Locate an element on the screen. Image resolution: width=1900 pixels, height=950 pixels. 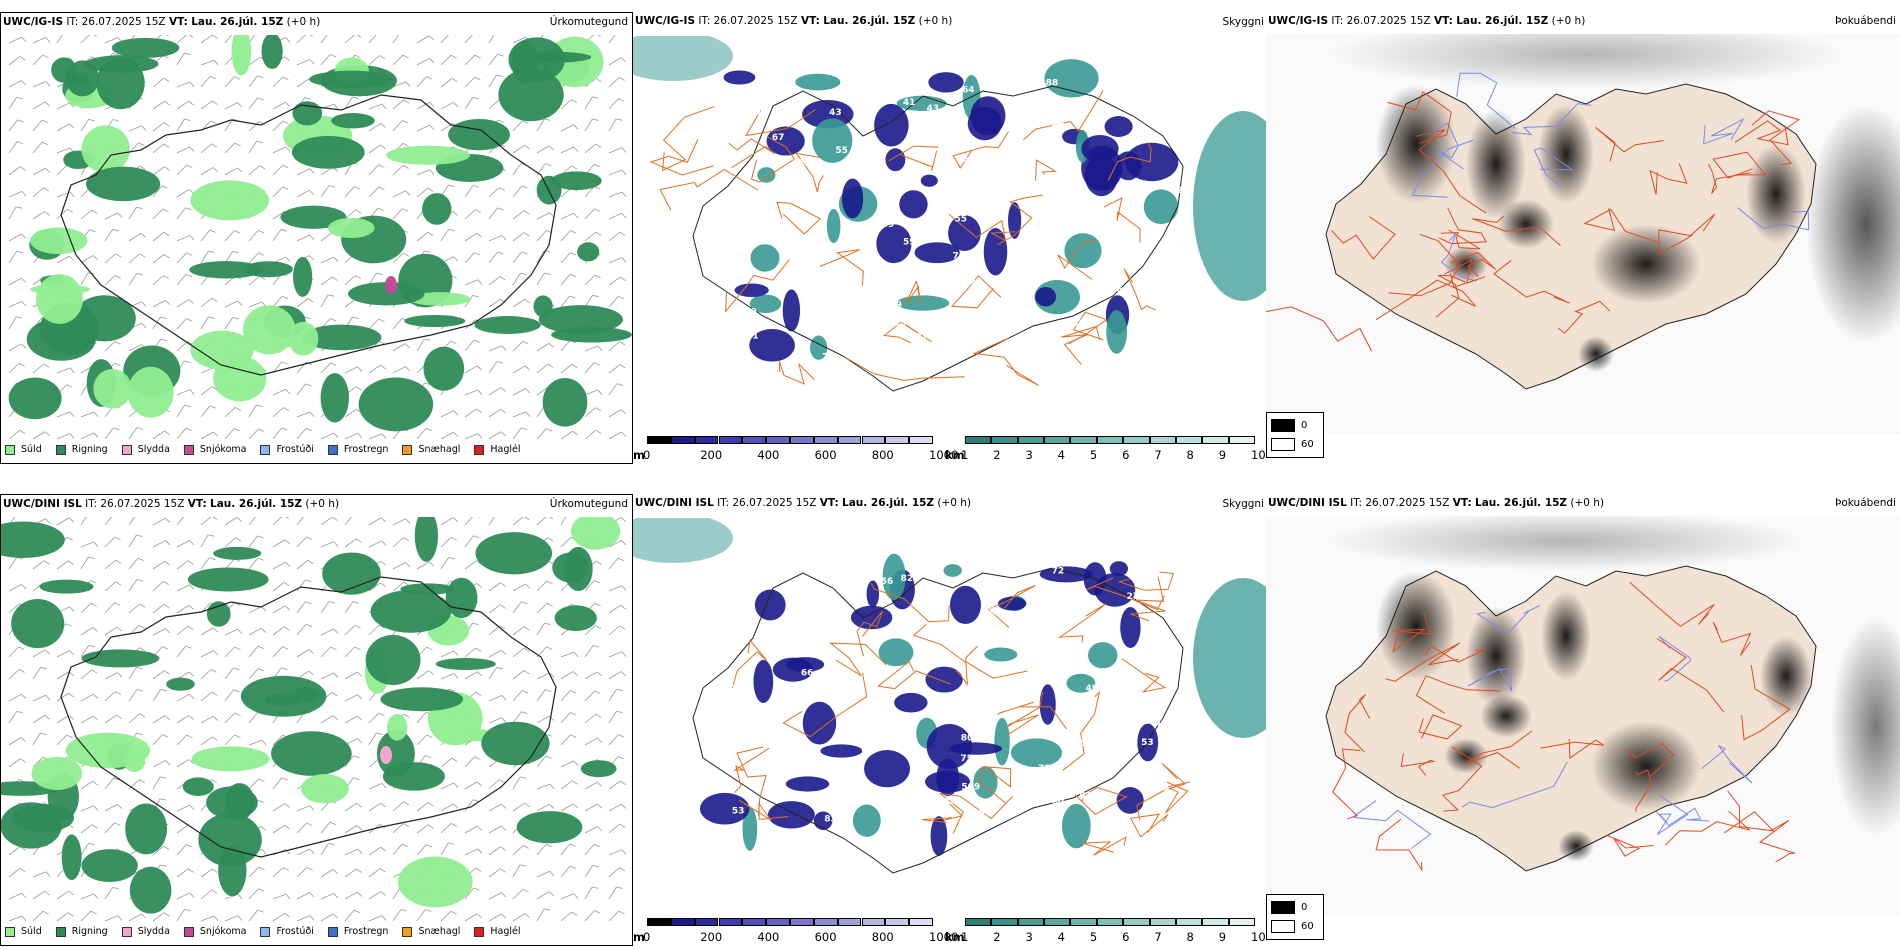
visibility-value-label: 39 is located at coordinates (888, 225).